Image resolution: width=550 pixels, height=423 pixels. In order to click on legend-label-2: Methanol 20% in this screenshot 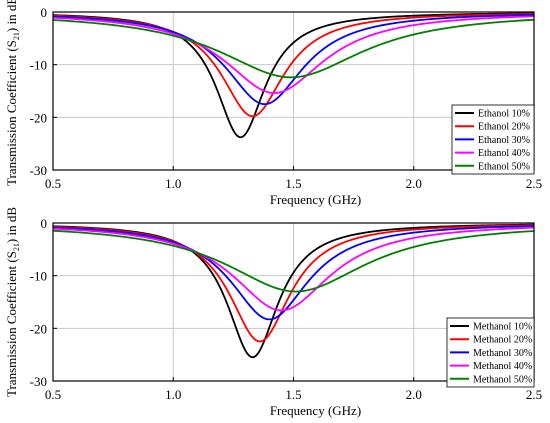, I will do `click(502, 340)`.